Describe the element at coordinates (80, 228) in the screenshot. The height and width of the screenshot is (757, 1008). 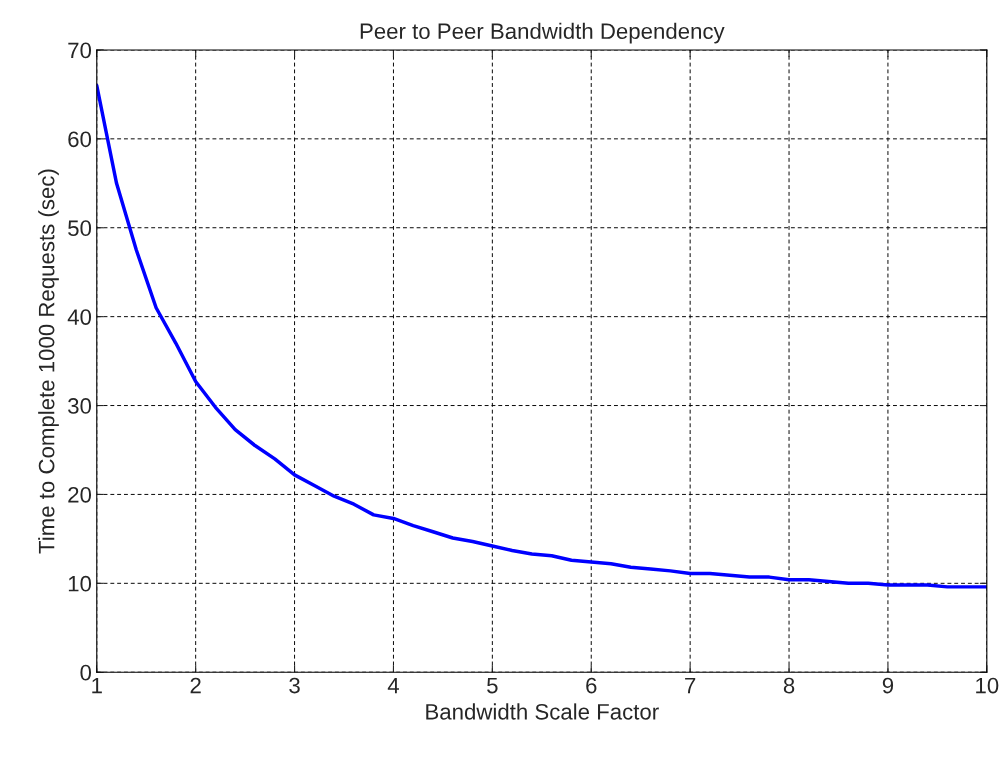
I see `y-tick-label: 50` at that location.